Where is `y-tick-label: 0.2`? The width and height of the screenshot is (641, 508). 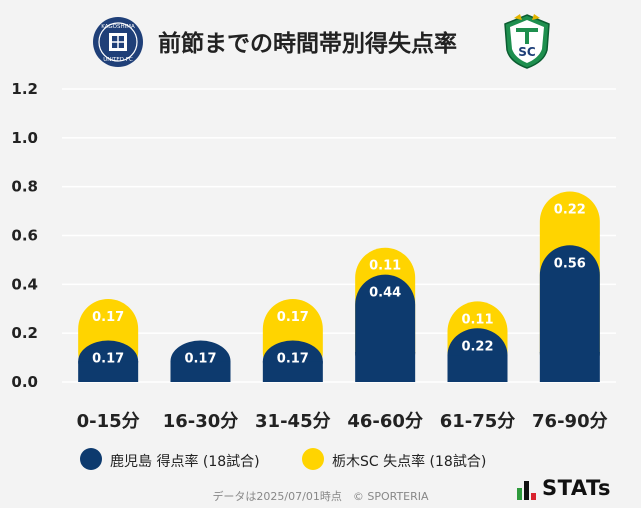
y-tick-label: 0.2 is located at coordinates (24, 333).